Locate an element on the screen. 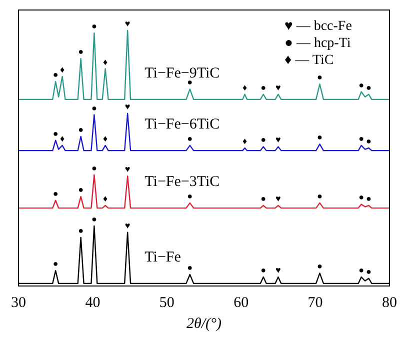 This screenshot has height=341, width=400. annotation: ● — hcp-Ti is located at coordinates (317, 43).